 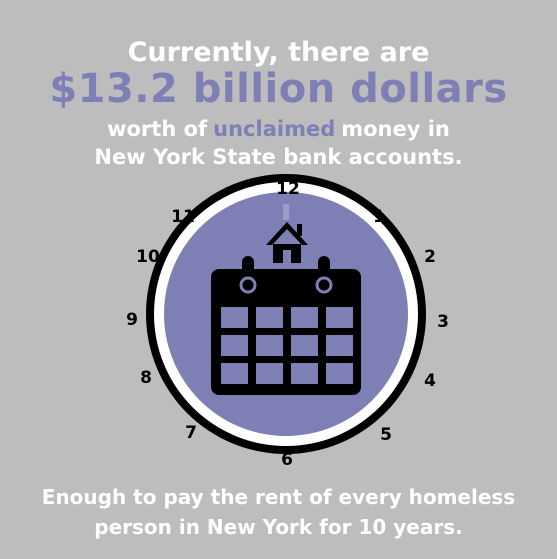 I want to click on clock-number-5: 5, so click(x=386, y=435).